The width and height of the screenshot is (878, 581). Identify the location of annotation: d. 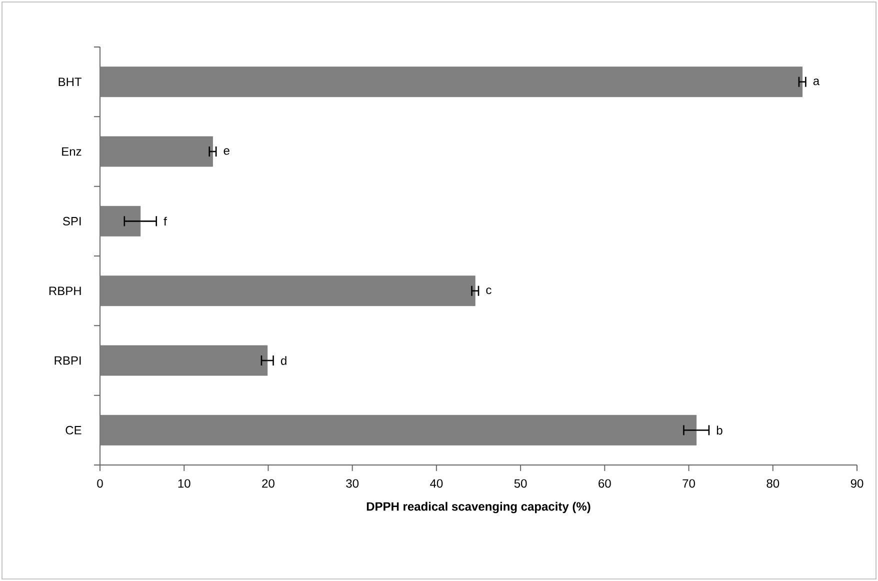
(283, 360).